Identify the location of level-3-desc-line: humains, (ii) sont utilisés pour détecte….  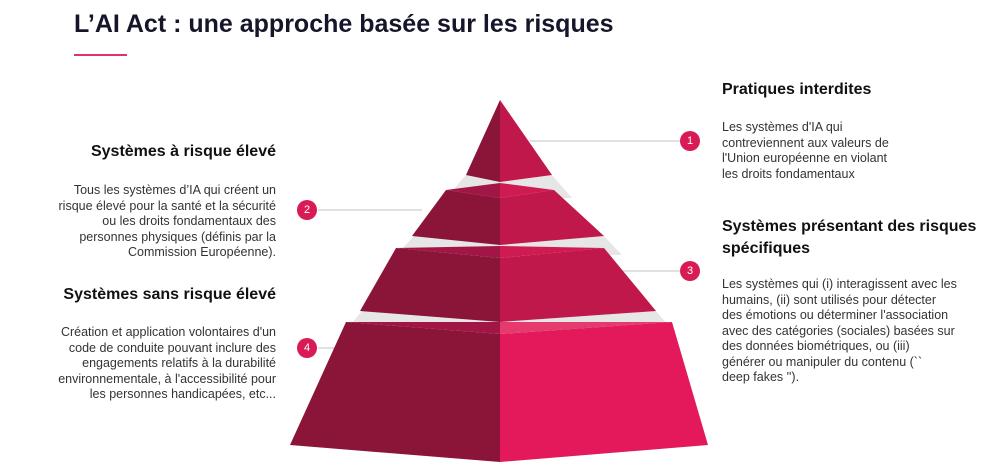
(829, 299).